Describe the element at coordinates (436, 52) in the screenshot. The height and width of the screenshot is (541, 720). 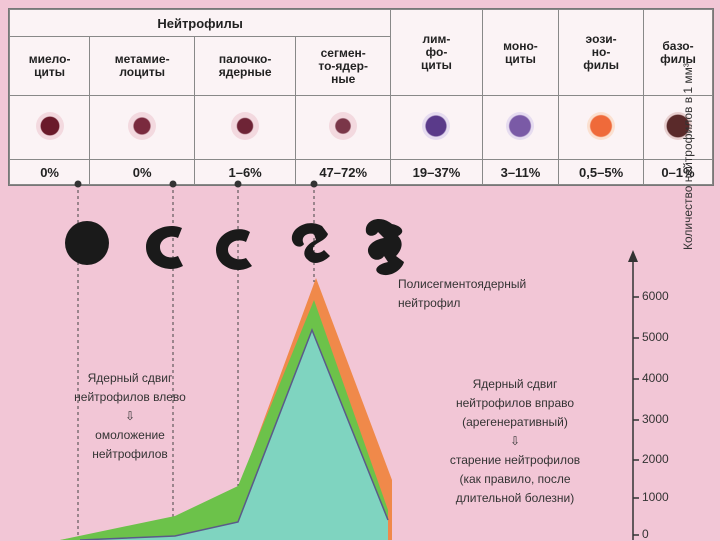
I see `col-name-lymphocytes: лим- фо- циты` at that location.